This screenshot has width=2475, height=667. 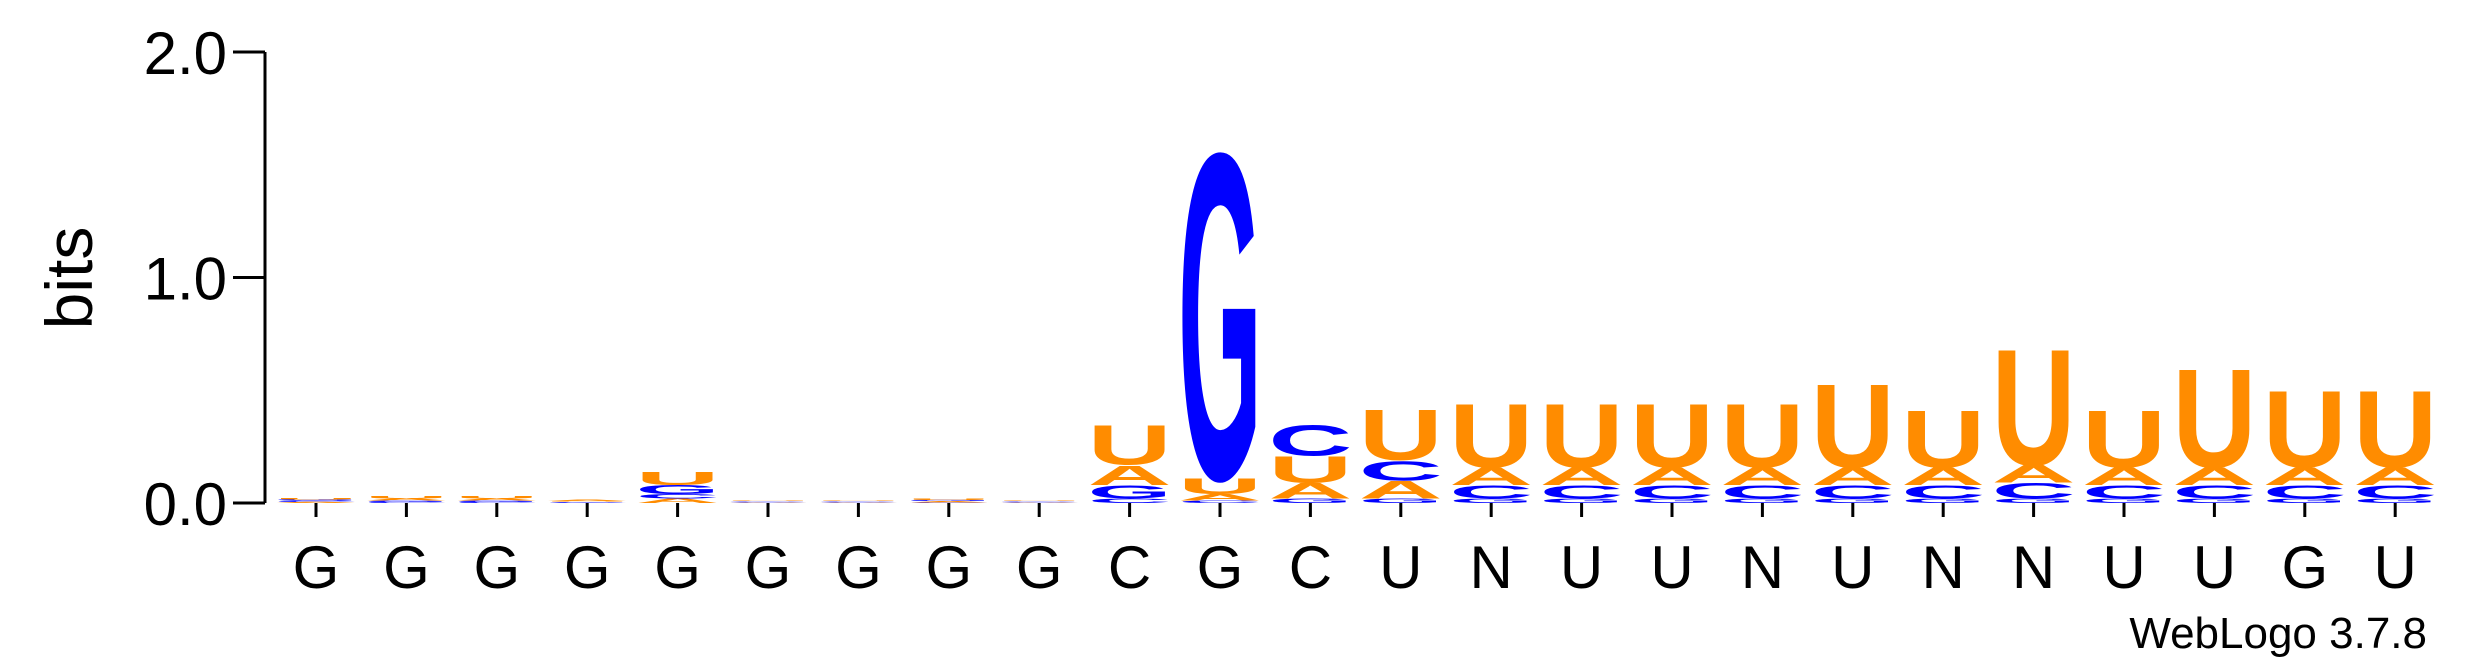 I want to click on footer: WebLogo 3.7.8, so click(x=2278, y=633).